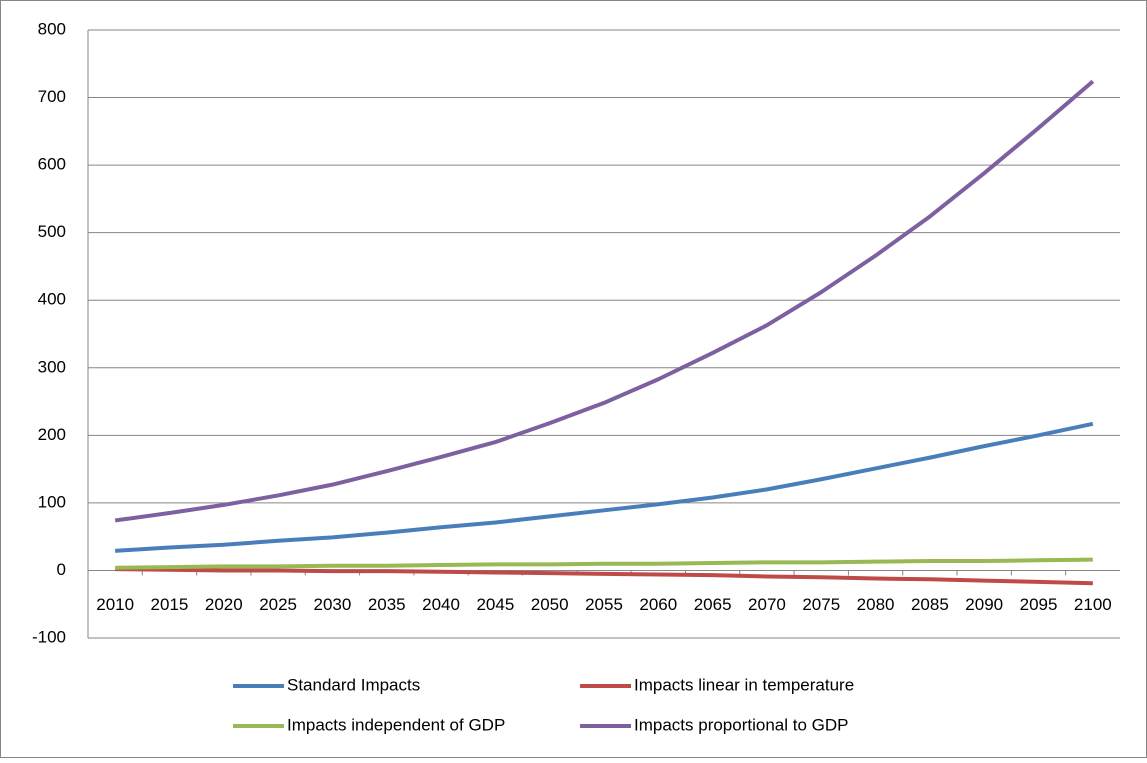 The width and height of the screenshot is (1147, 763). Describe the element at coordinates (52, 366) in the screenshot. I see `y-tick-label: 300` at that location.